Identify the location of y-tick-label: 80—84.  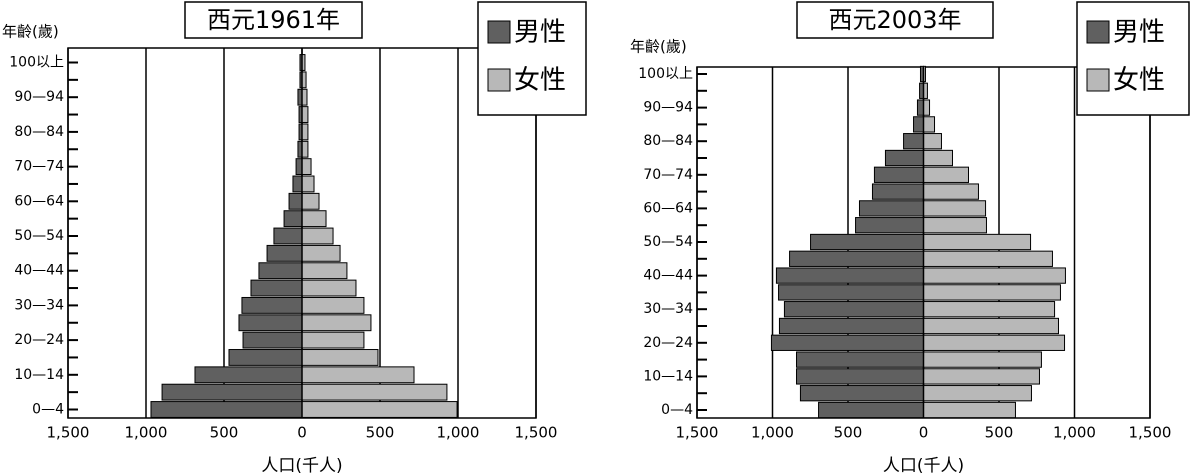
(668, 141).